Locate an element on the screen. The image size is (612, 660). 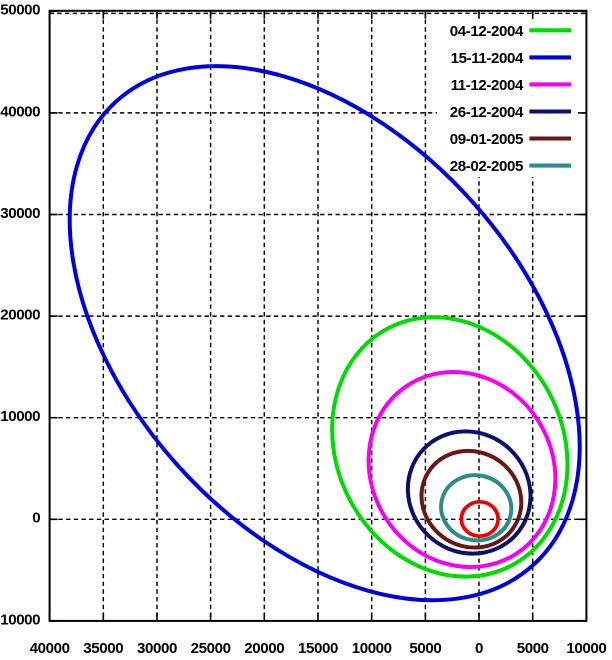
svg-text: 09-01-2005 is located at coordinates (486, 139).